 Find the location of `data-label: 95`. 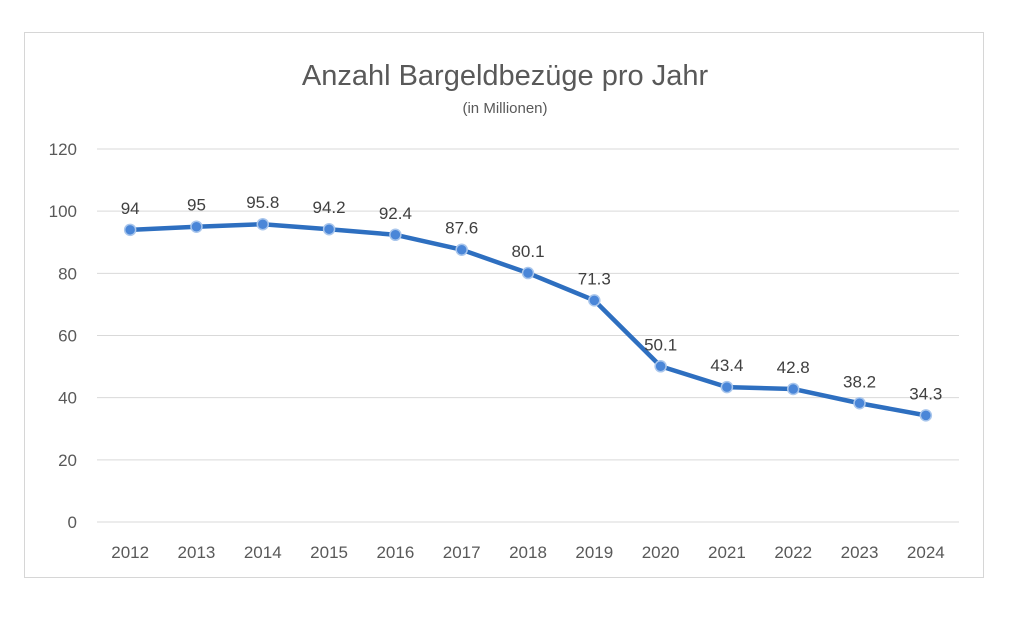

data-label: 95 is located at coordinates (196, 205).